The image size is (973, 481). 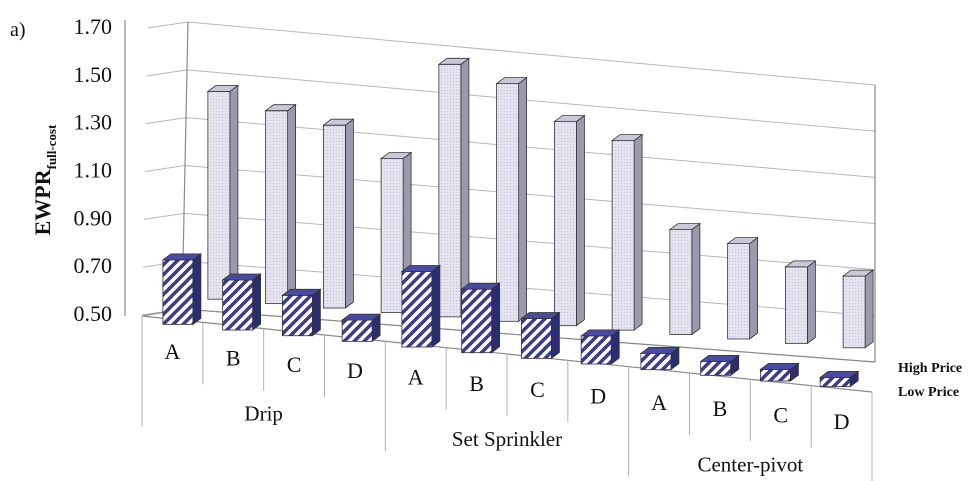 I want to click on y-axis-label: EWPRfull-cost, so click(x=44, y=179).